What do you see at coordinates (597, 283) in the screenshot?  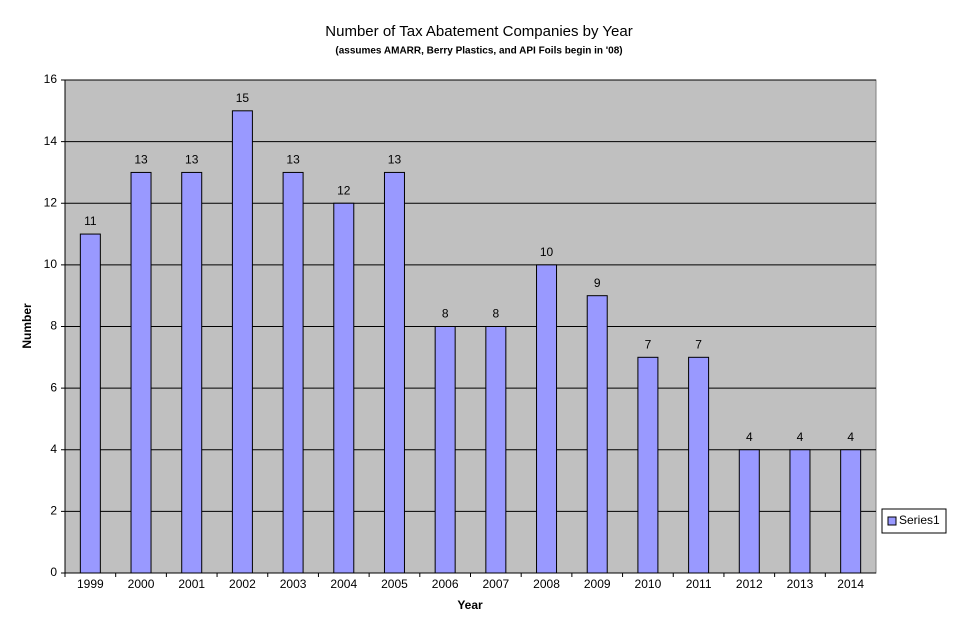 I see `data-label: 9` at bounding box center [597, 283].